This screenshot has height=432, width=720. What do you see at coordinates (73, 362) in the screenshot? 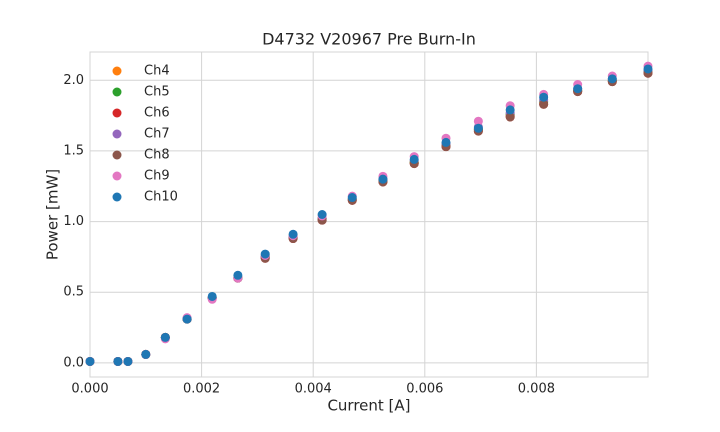
I see `y-tick-label: 0.0` at bounding box center [73, 362].